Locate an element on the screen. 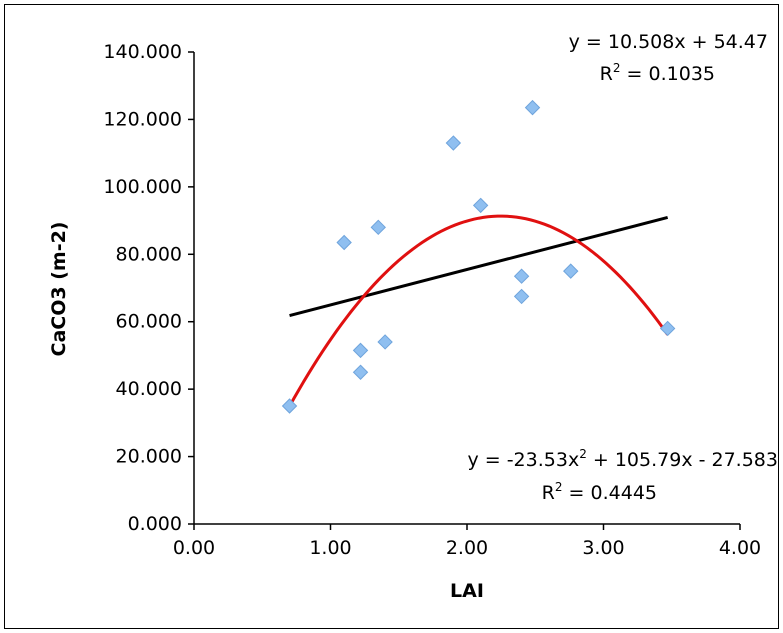 The image size is (783, 633). polynomial-r2-label: R2 = 0.4445 is located at coordinates (599, 492).